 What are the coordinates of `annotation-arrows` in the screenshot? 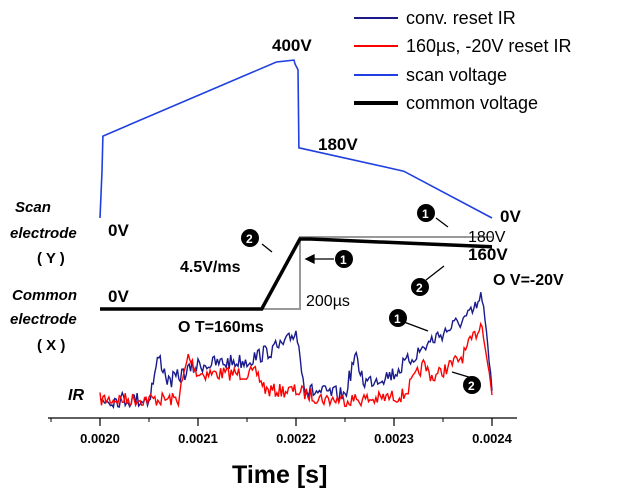 It's located at (367, 298).